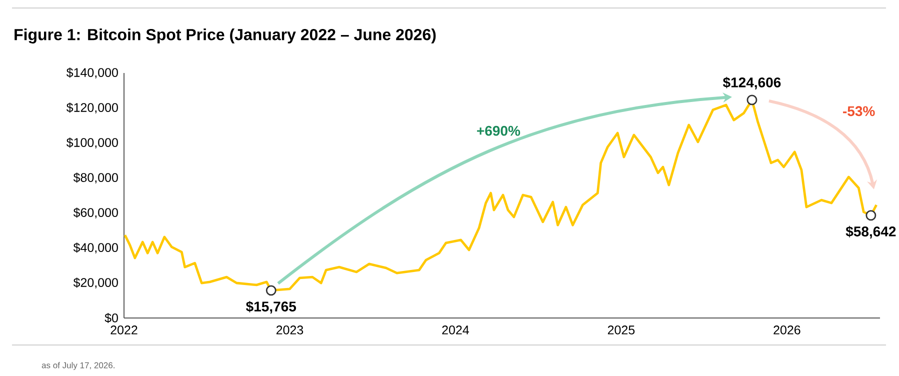 The width and height of the screenshot is (899, 376). I want to click on annotation: $124,606, so click(751, 83).